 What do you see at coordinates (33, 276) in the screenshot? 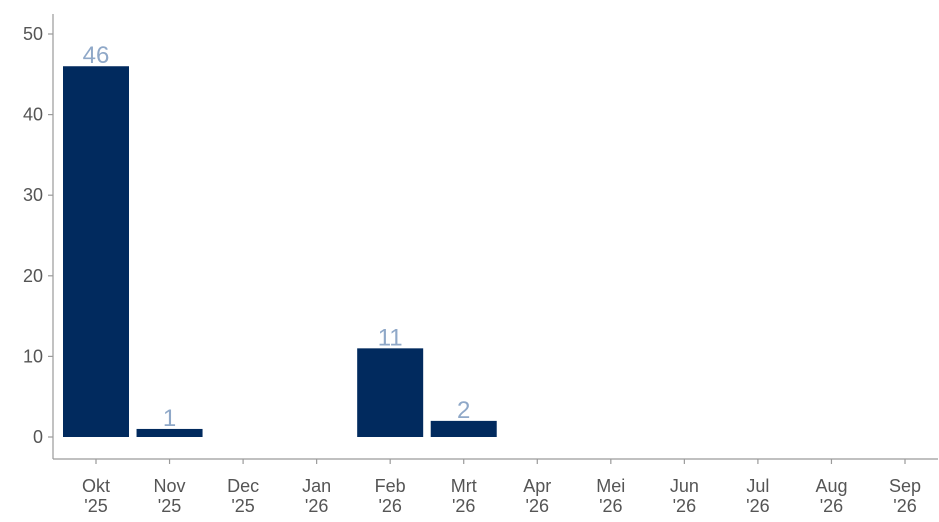
I see `y-tick-label: 20` at bounding box center [33, 276].